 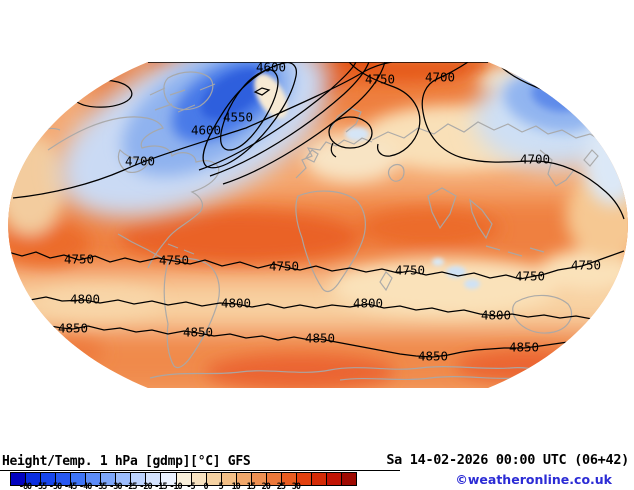 What do you see at coordinates (145, 486) in the screenshot?
I see `colorbar-tick-label: -20` at bounding box center [145, 486].